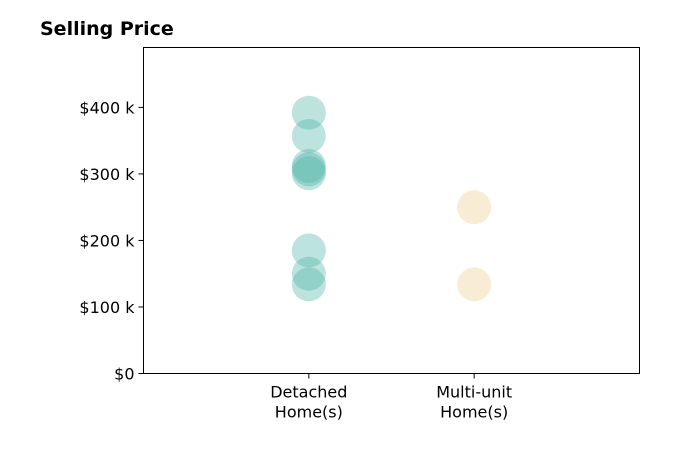 The height and width of the screenshot is (462, 679). I want to click on y-tick-label: $300 k, so click(107, 174).